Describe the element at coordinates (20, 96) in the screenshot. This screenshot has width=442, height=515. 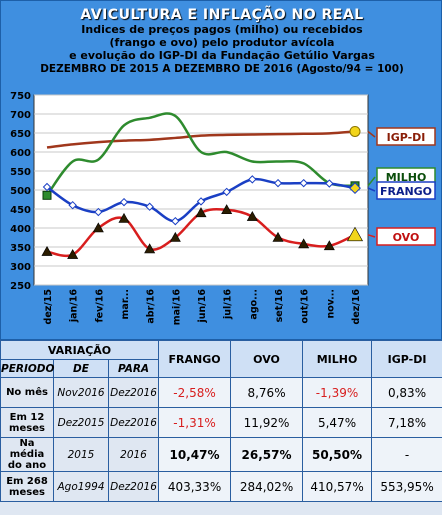
I see `y-tick-label: 750` at that location.